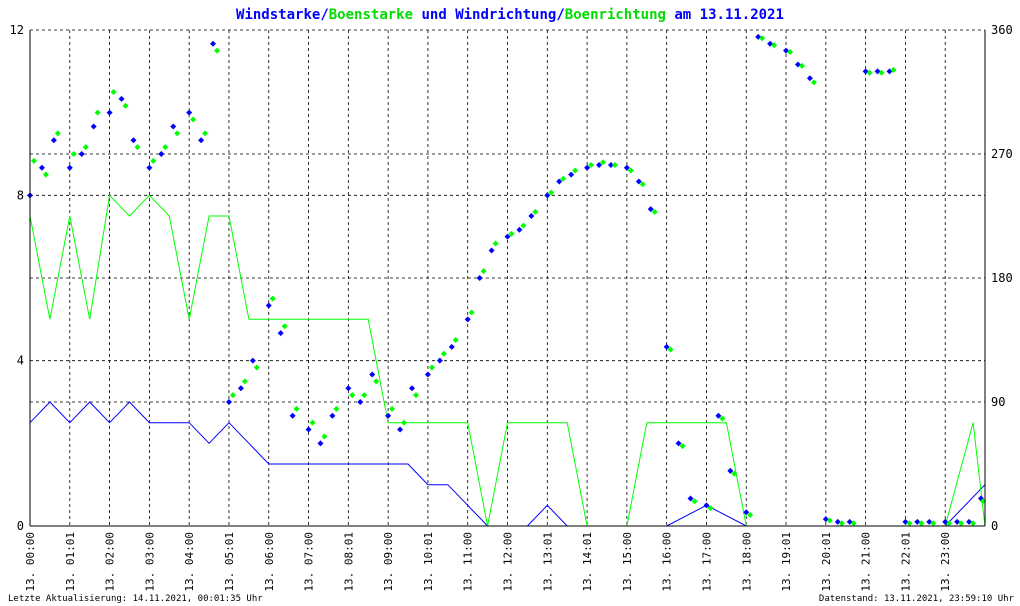  I want to click on title-sep2: /, so click(560, 15).